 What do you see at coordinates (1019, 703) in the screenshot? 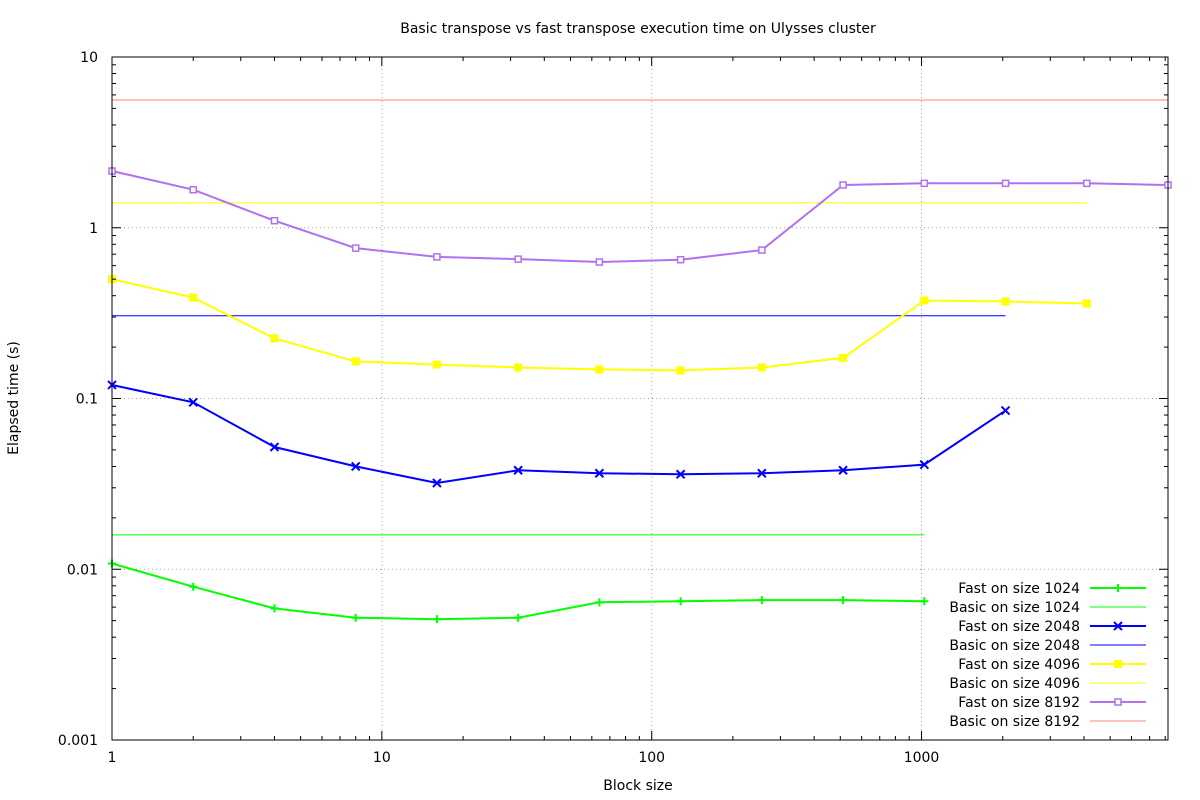
I see `legend-label: Fast on size 8192` at bounding box center [1019, 703].